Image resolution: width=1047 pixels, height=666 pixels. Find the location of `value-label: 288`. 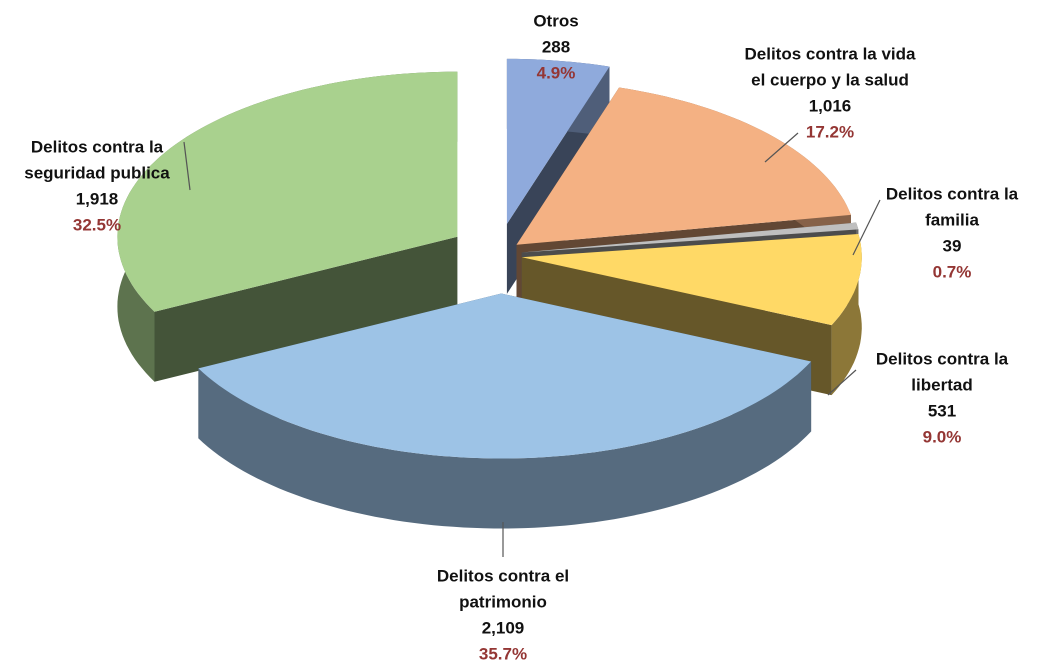

value-label: 288 is located at coordinates (556, 46).